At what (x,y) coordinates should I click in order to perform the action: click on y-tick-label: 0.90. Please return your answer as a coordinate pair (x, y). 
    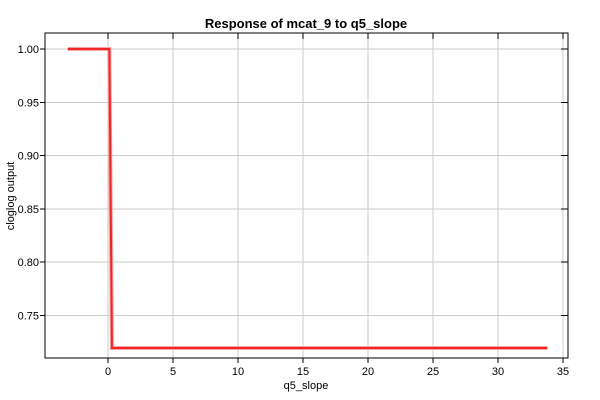
    Looking at the image, I should click on (28, 157).